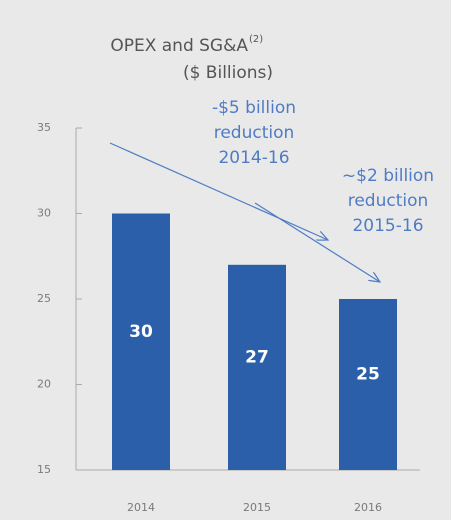 This screenshot has height=520, width=451. I want to click on y-tick-label: 30, so click(44, 213).